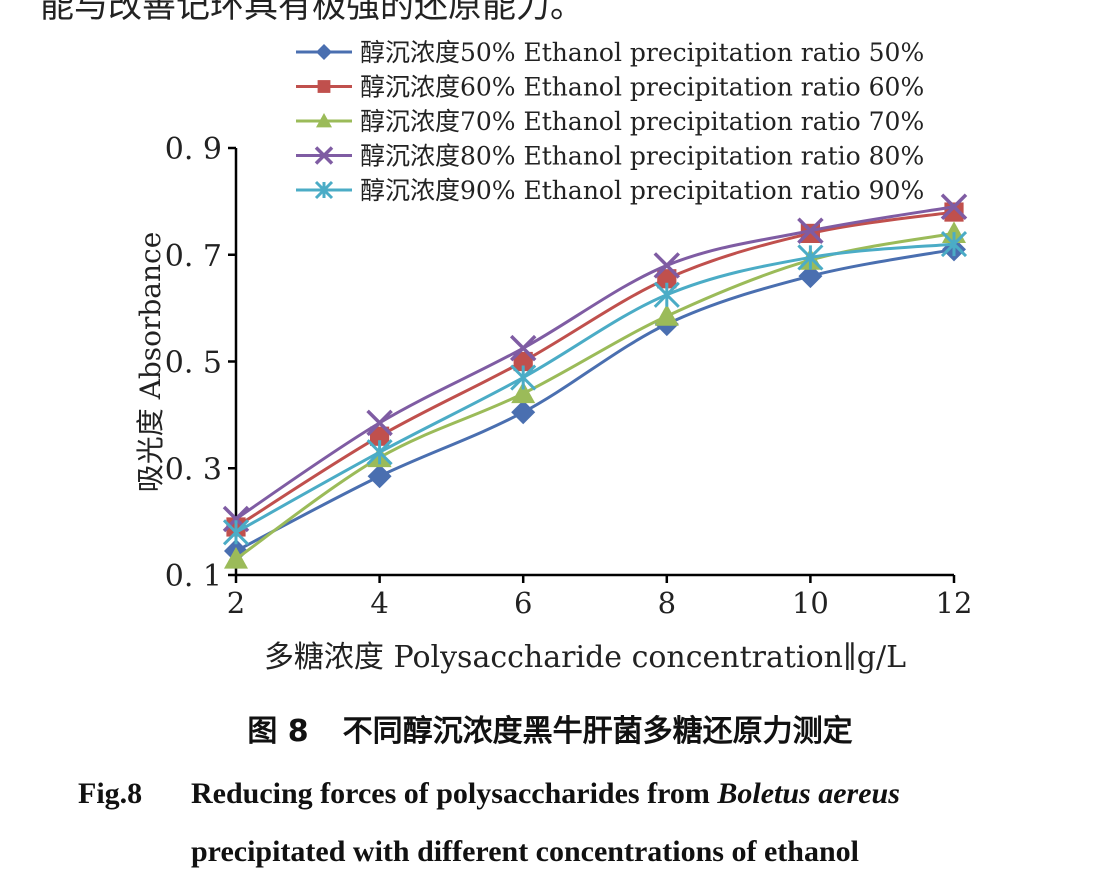  What do you see at coordinates (312, 13) in the screenshot?
I see `header-fragment: 能与改善记环具有极强的还原能力。` at bounding box center [312, 13].